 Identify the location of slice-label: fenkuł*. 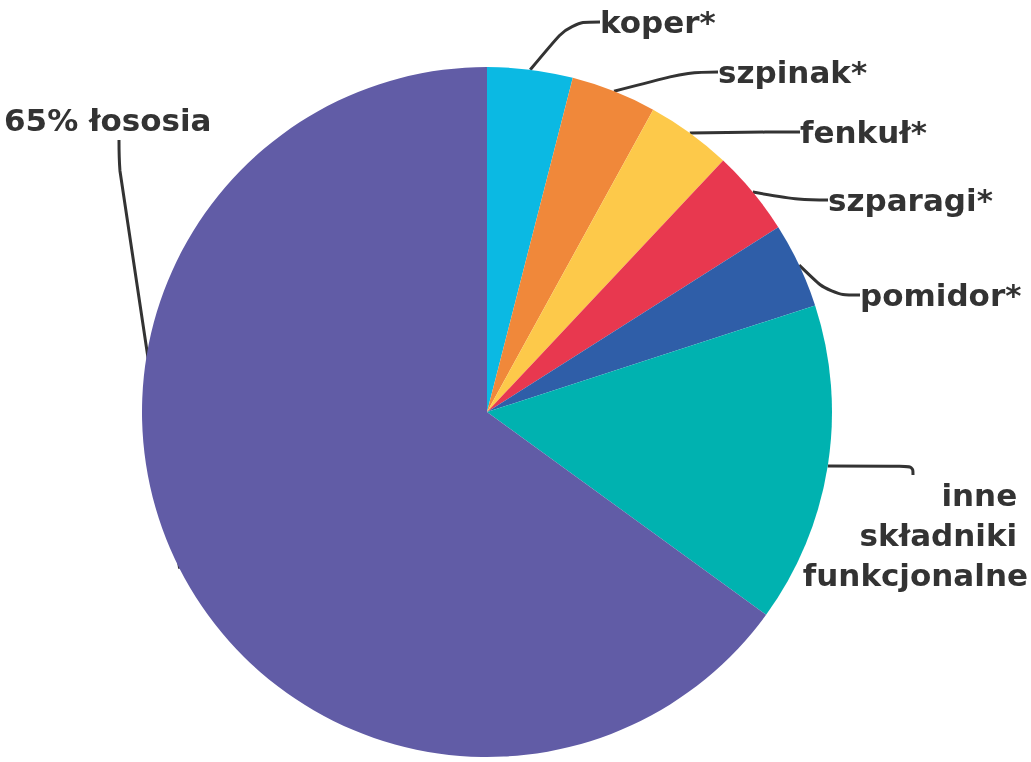
(863, 132).